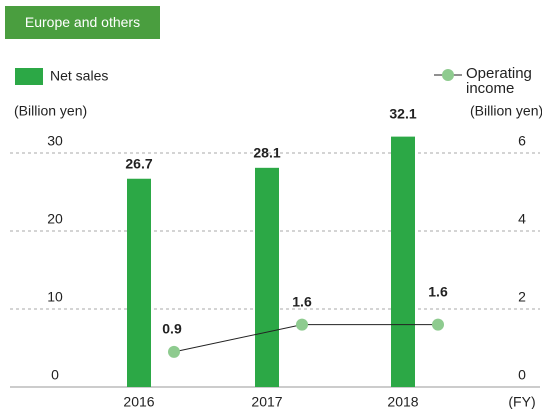 Image resolution: width=542 pixels, height=409 pixels. Describe the element at coordinates (55, 141) in the screenshot. I see `y-tick-label: 30` at that location.